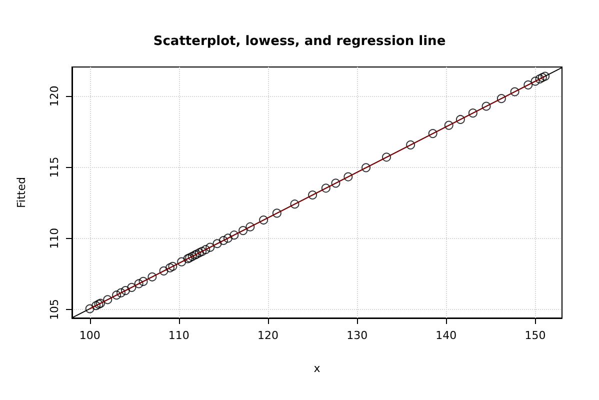  I want to click on x-tick-label: 120, so click(268, 335).